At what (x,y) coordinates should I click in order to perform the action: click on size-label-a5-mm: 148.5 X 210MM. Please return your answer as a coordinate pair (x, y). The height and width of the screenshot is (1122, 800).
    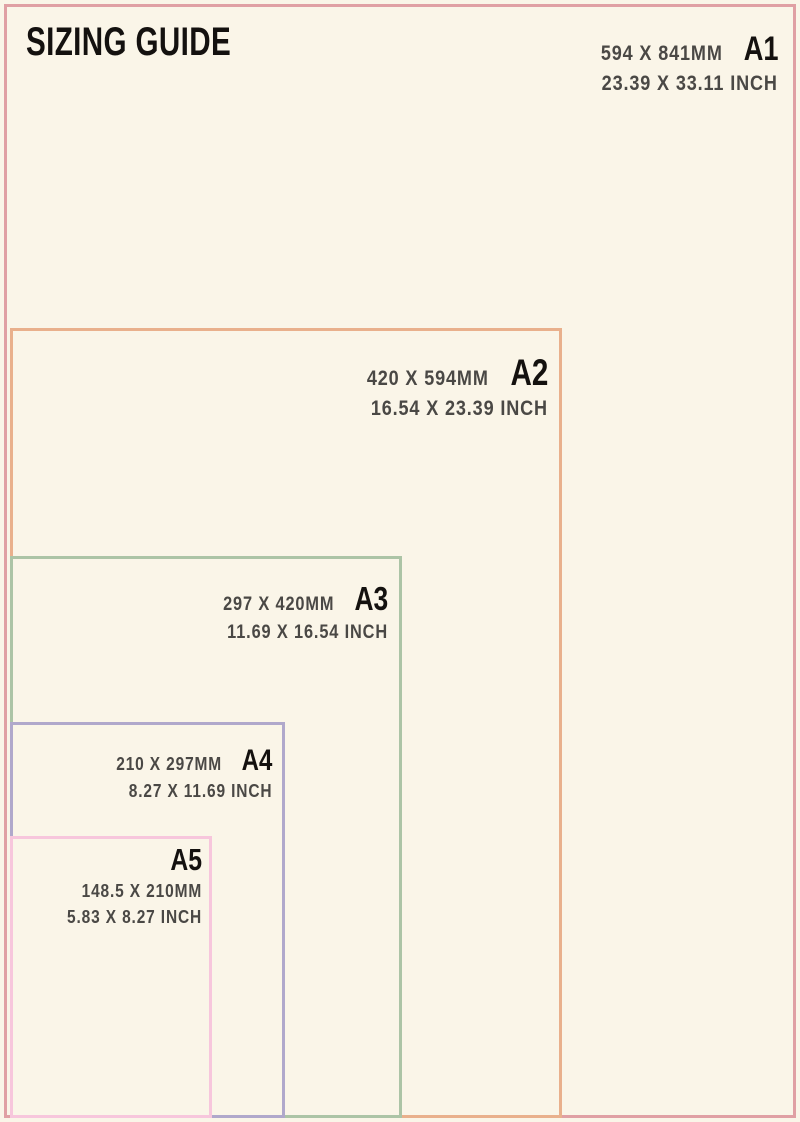
    Looking at the image, I should click on (141, 890).